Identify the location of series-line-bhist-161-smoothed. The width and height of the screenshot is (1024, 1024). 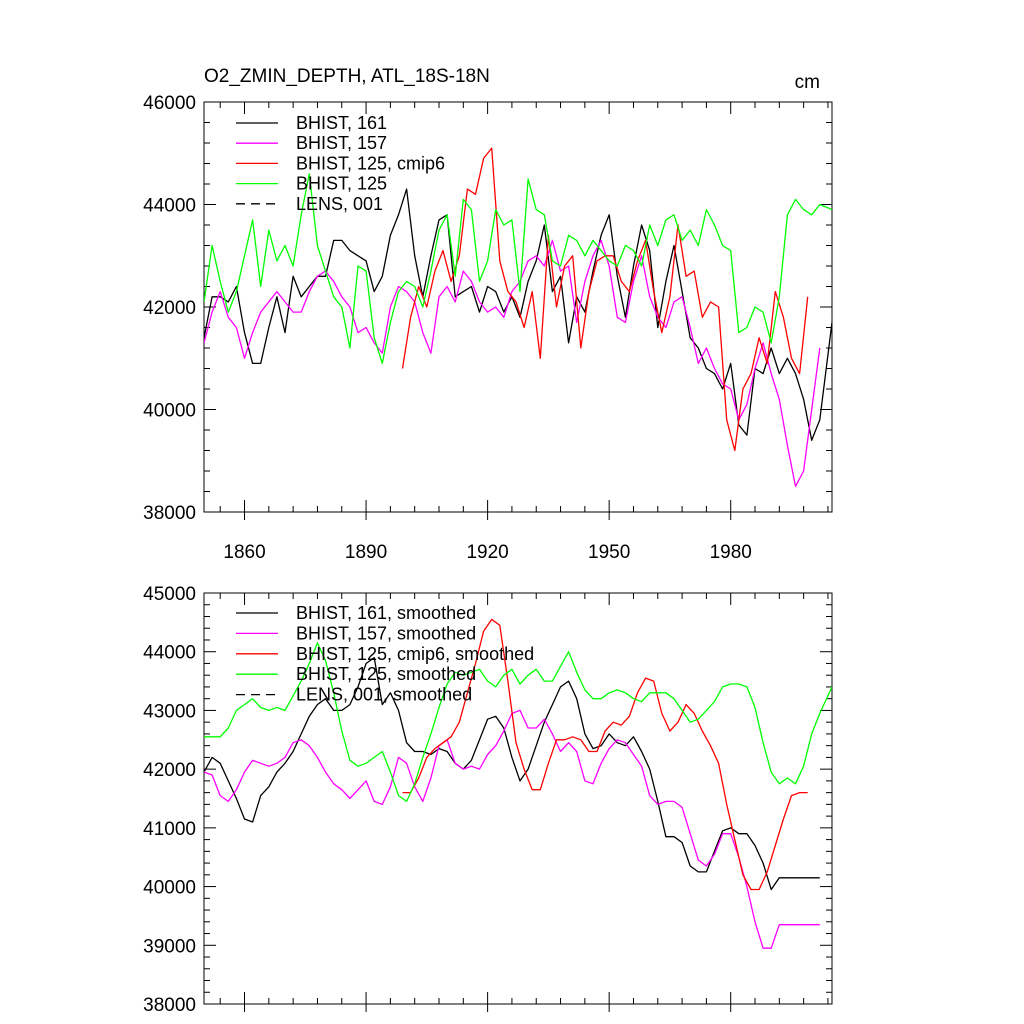
(512, 773).